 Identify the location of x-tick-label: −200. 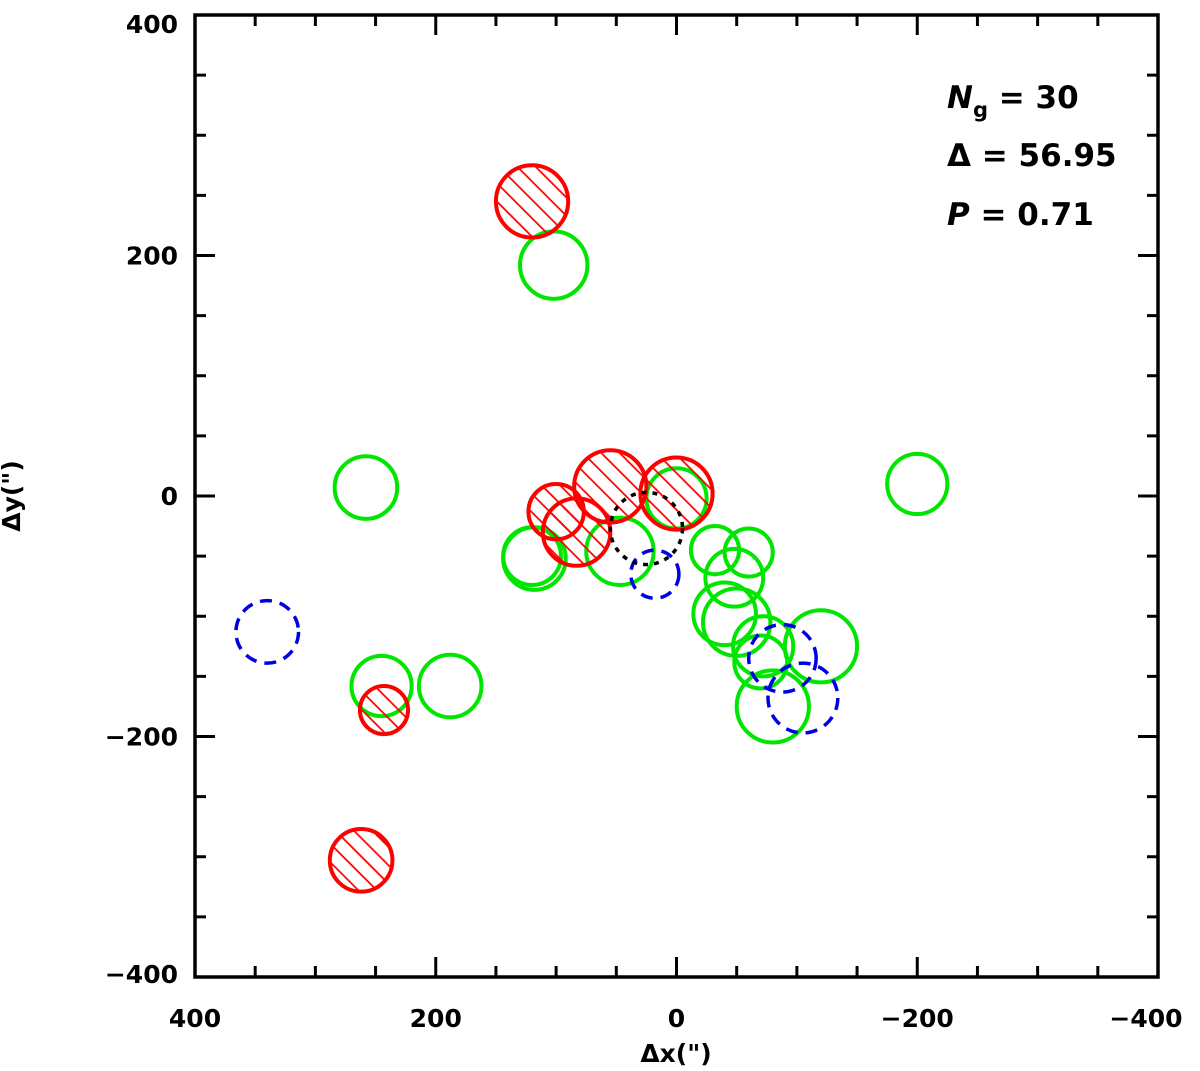
(917, 1018).